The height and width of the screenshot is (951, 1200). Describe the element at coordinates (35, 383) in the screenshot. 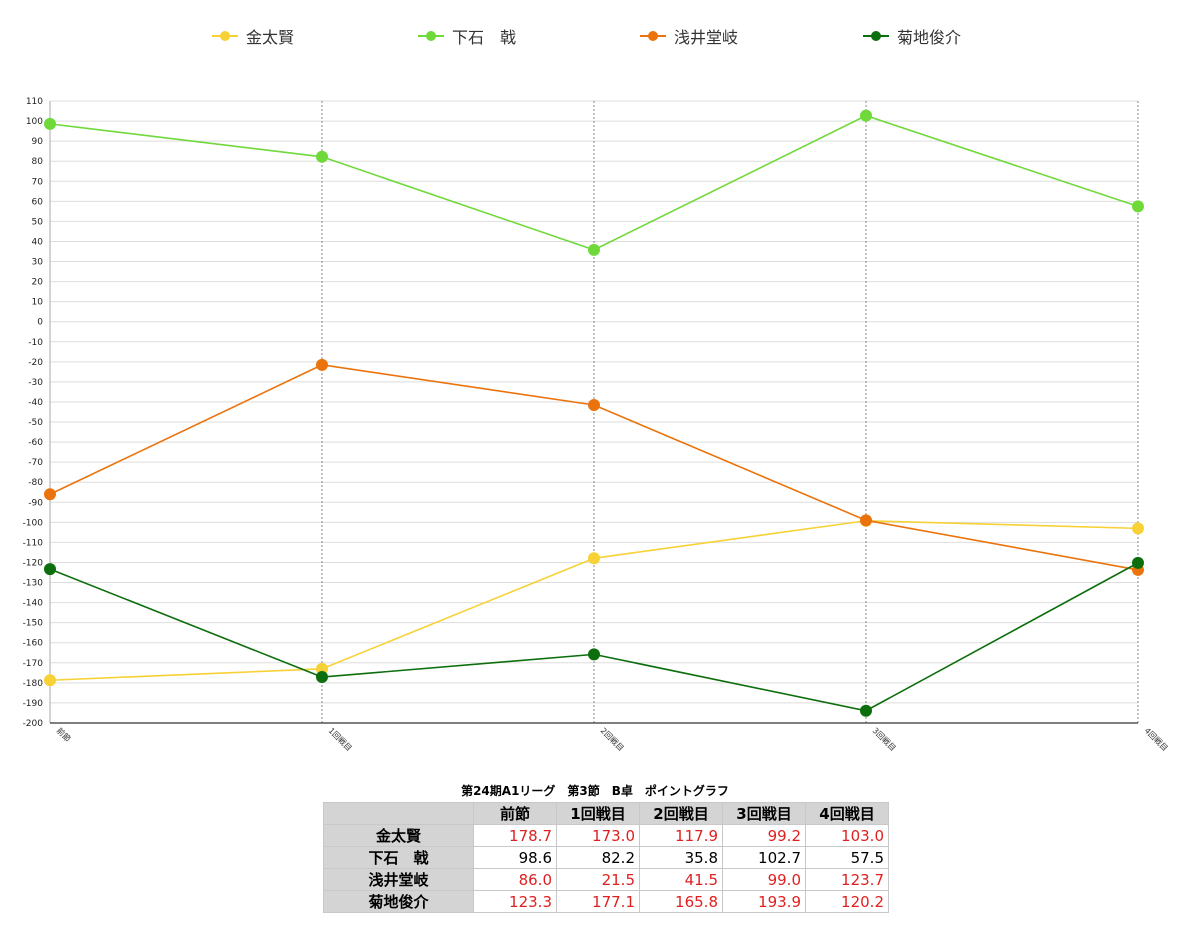

I see `y-tick-label: -30` at that location.